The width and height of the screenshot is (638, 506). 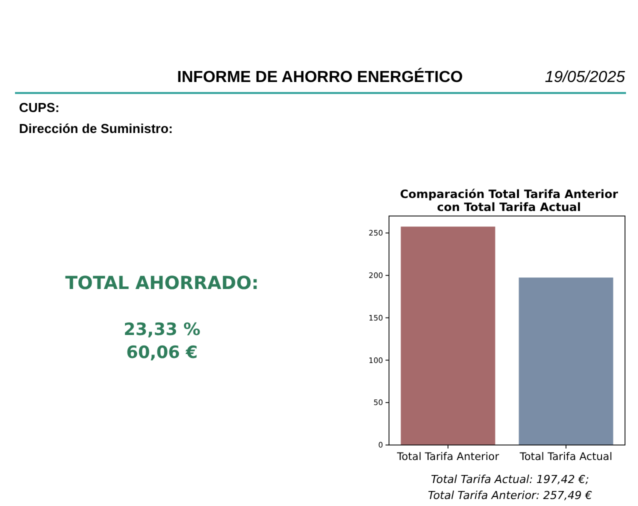 What do you see at coordinates (320, 76) in the screenshot?
I see `text: INFORME DE AHORRO ENERGÉTICO` at bounding box center [320, 76].